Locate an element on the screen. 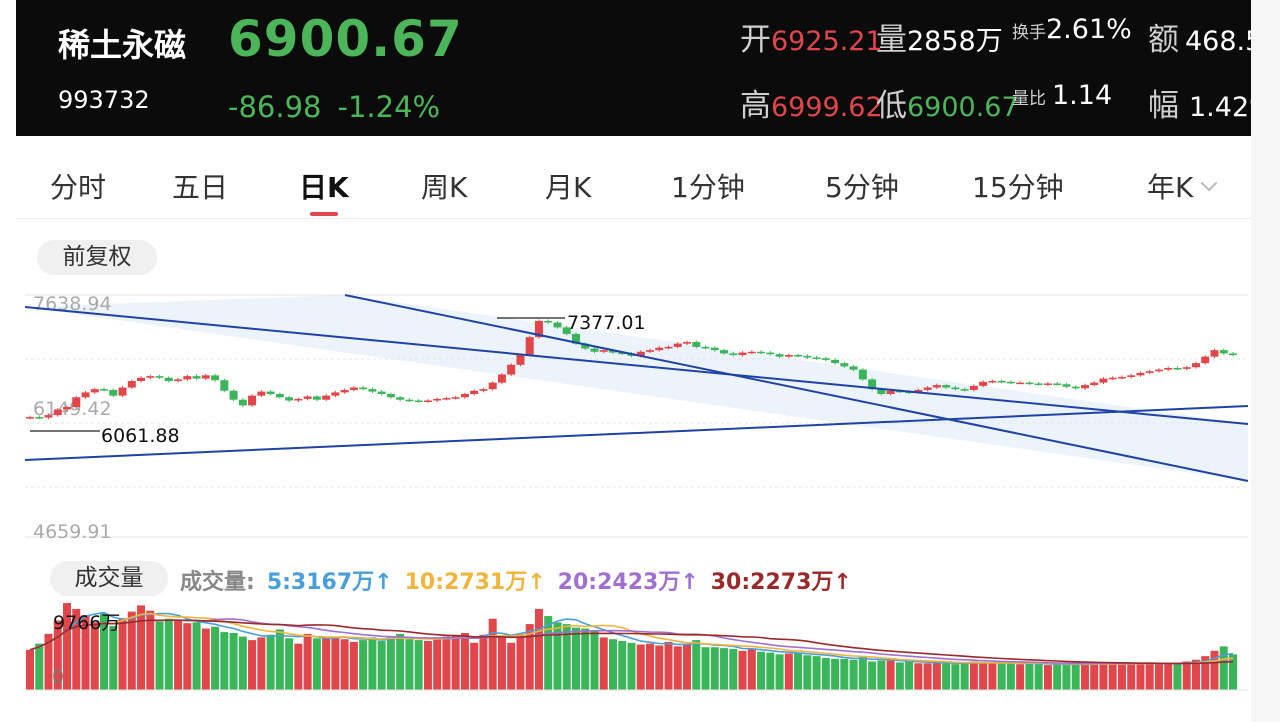 The width and height of the screenshot is (1280, 722). volume-indicator-button: 成交量 is located at coordinates (109, 578).